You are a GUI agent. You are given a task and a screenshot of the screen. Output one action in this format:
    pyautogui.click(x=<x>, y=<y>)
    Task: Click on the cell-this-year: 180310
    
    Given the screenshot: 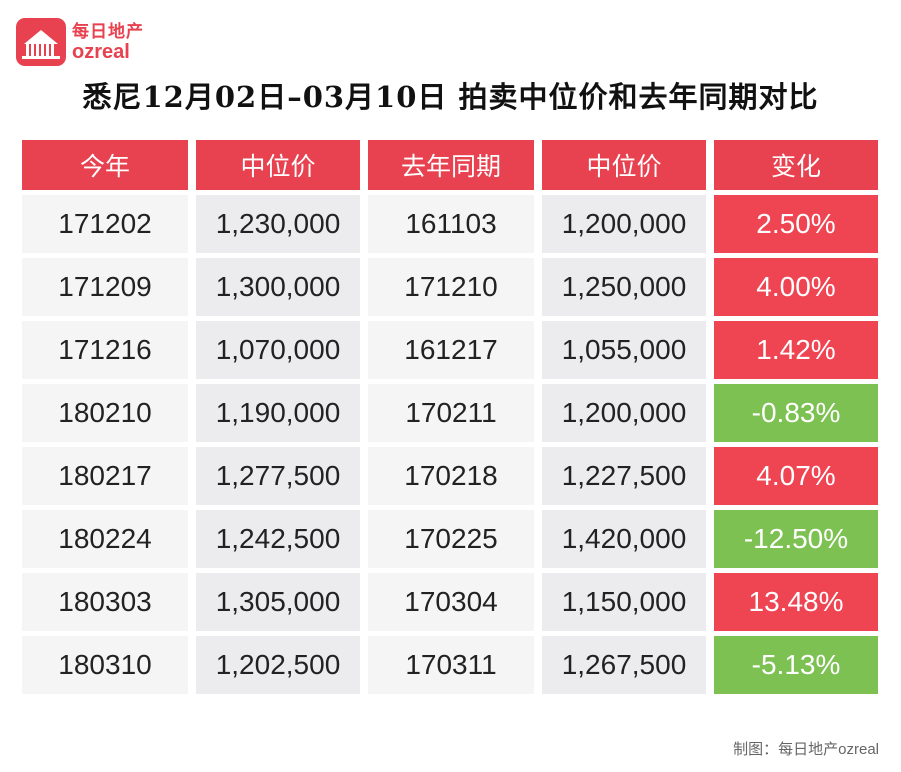 What is the action you would take?
    pyautogui.click(x=105, y=665)
    